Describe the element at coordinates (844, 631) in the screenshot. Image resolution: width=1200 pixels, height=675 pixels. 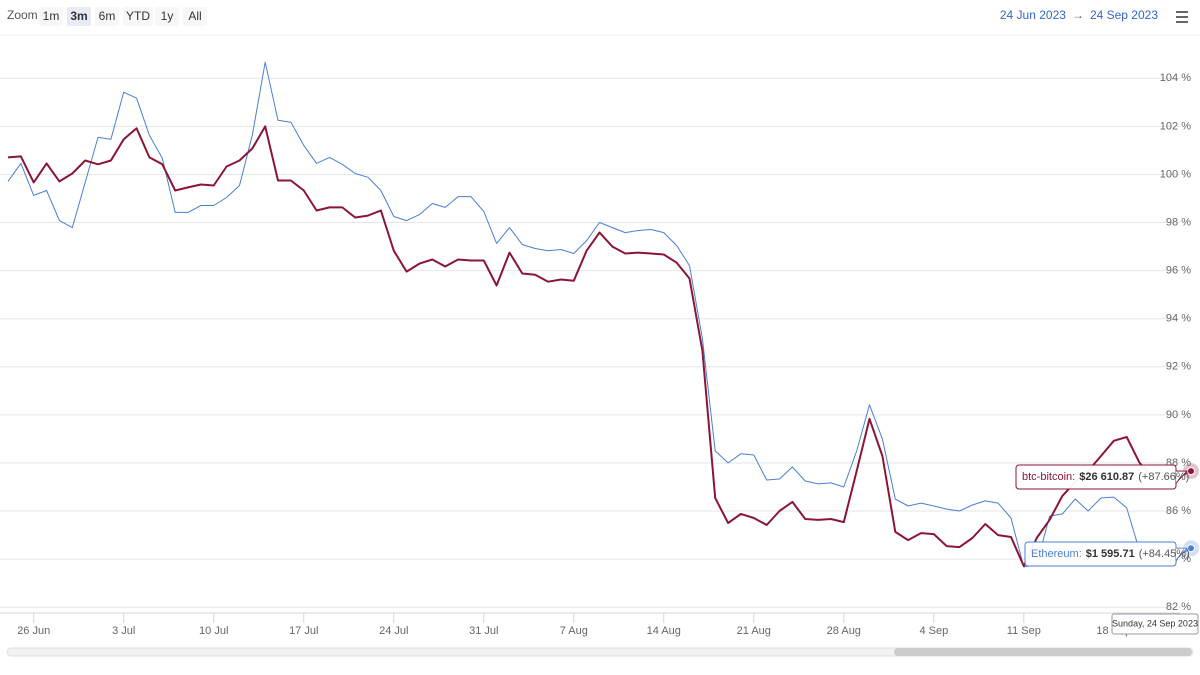
I see `x-tick-label: 28 Aug` at that location.